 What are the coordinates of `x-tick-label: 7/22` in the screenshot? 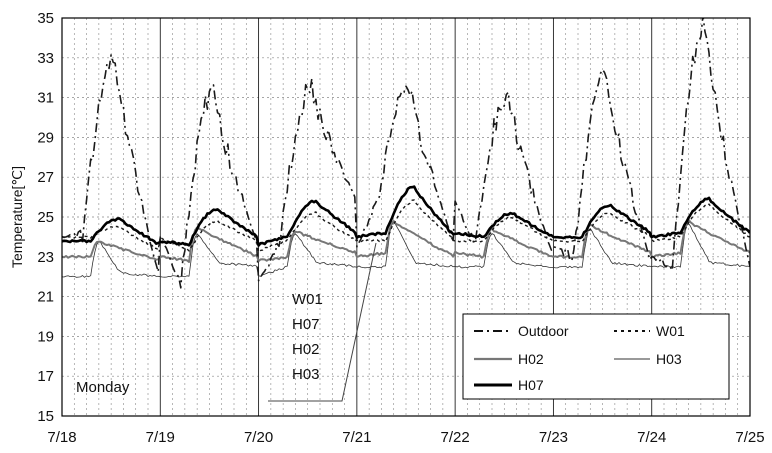 It's located at (455, 437).